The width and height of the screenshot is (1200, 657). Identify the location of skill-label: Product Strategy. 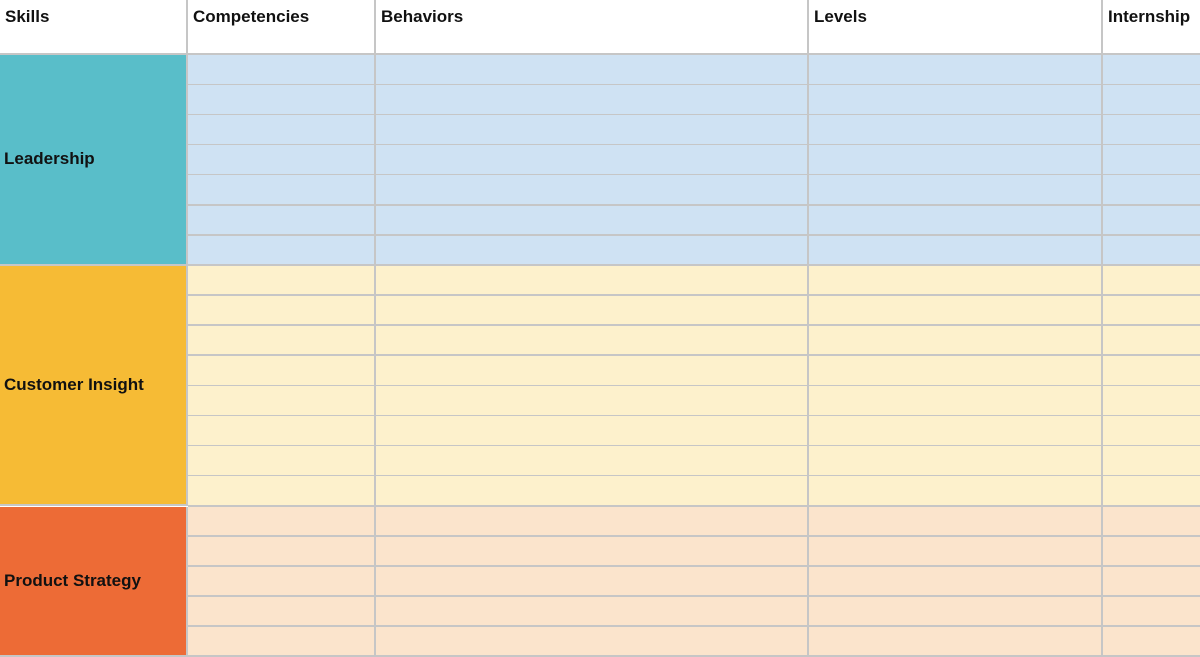
(72, 581).